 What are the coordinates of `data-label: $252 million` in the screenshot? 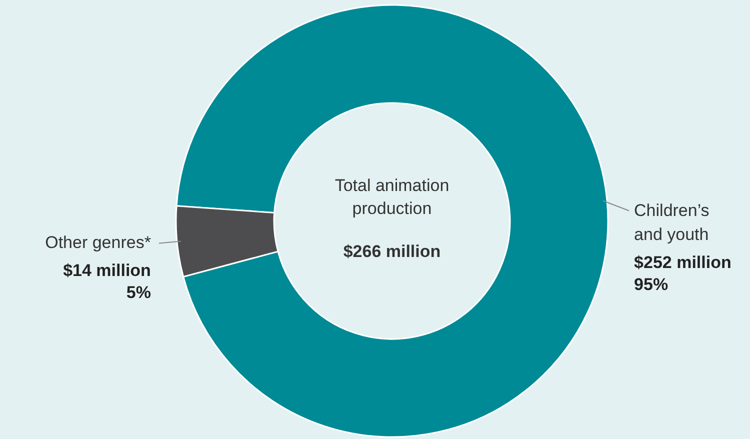 It's located at (683, 262).